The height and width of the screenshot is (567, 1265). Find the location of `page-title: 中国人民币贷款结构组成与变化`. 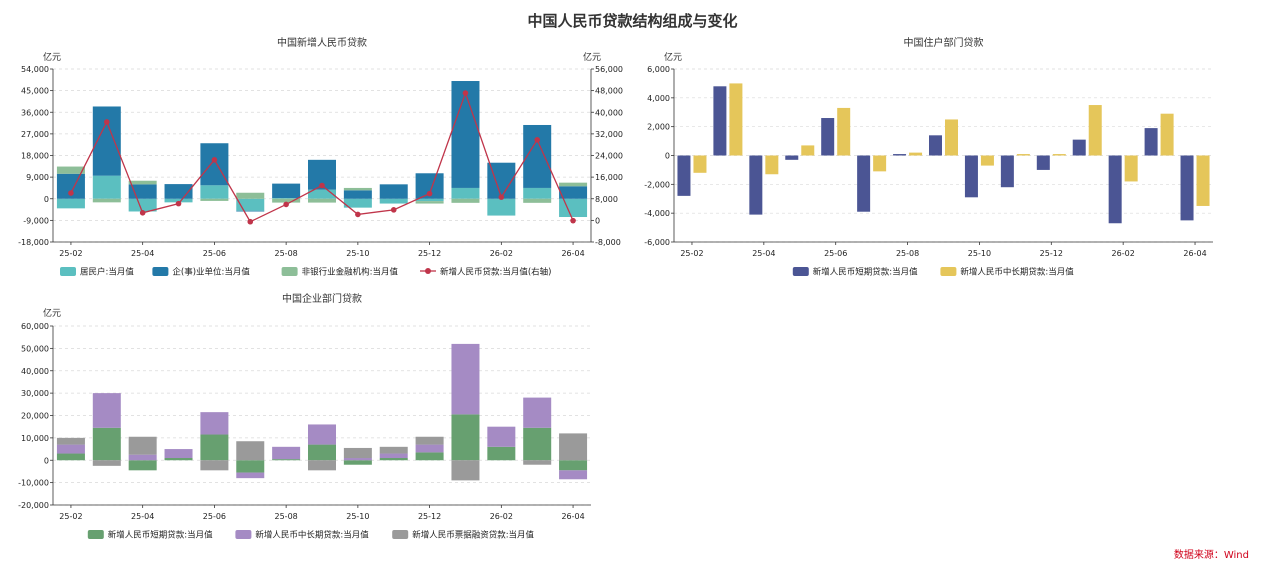

page-title: 中国人民币贷款结构组成与变化 is located at coordinates (632, 21).